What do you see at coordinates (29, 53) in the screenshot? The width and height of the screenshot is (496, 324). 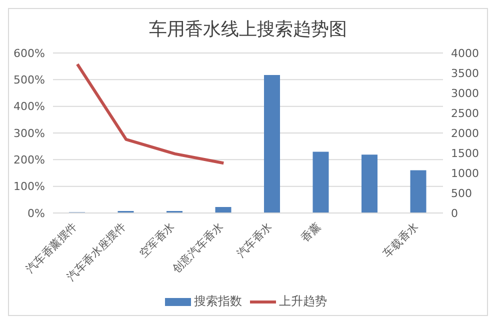 I see `y-tick-label: 600%` at bounding box center [29, 53].